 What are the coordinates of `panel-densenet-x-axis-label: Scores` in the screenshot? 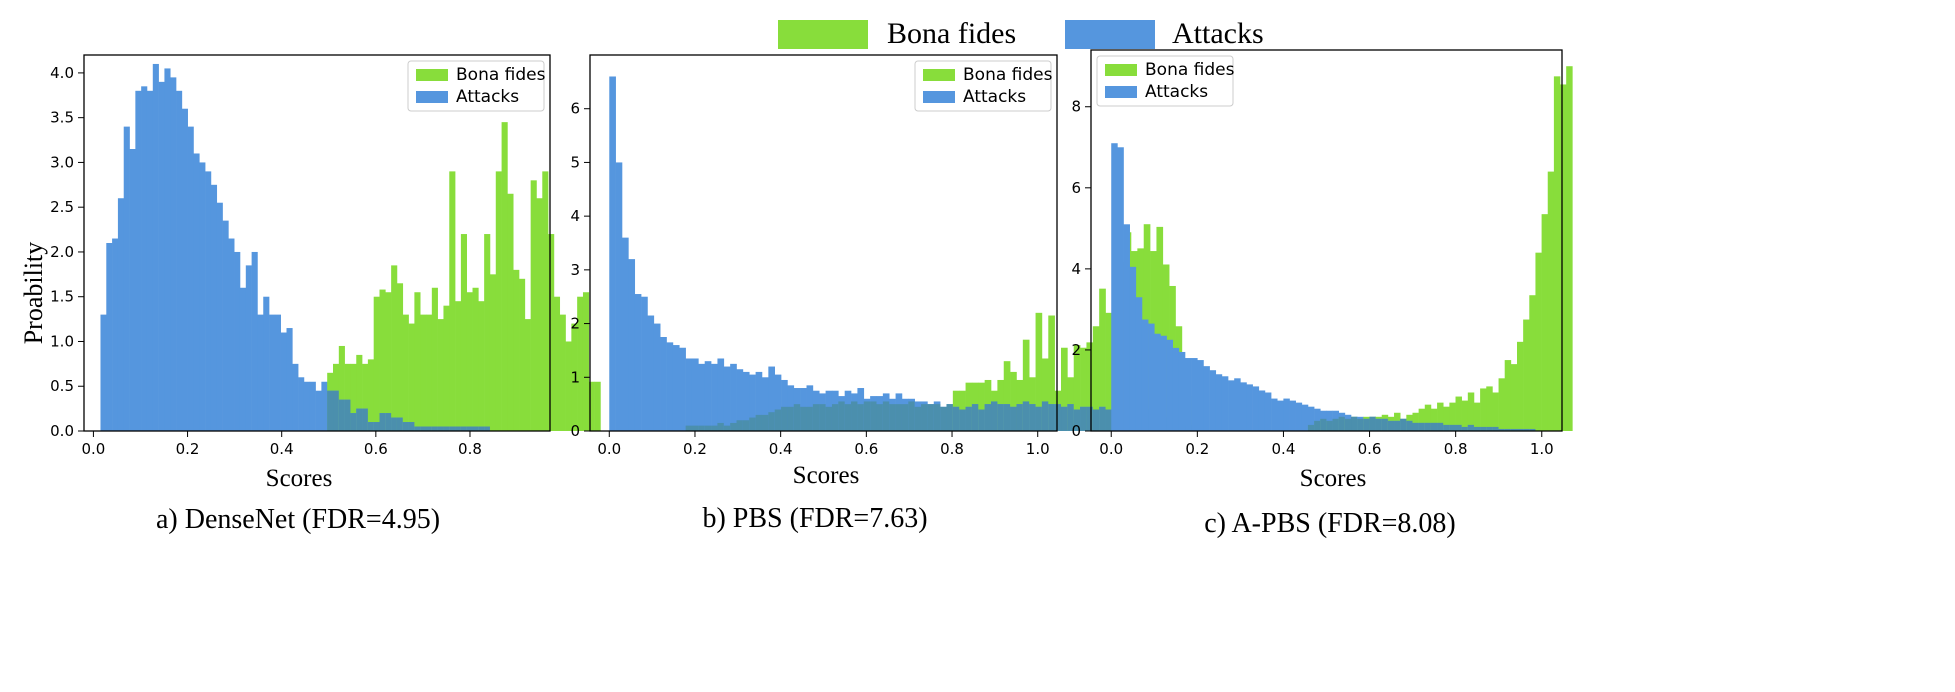 It's located at (299, 478).